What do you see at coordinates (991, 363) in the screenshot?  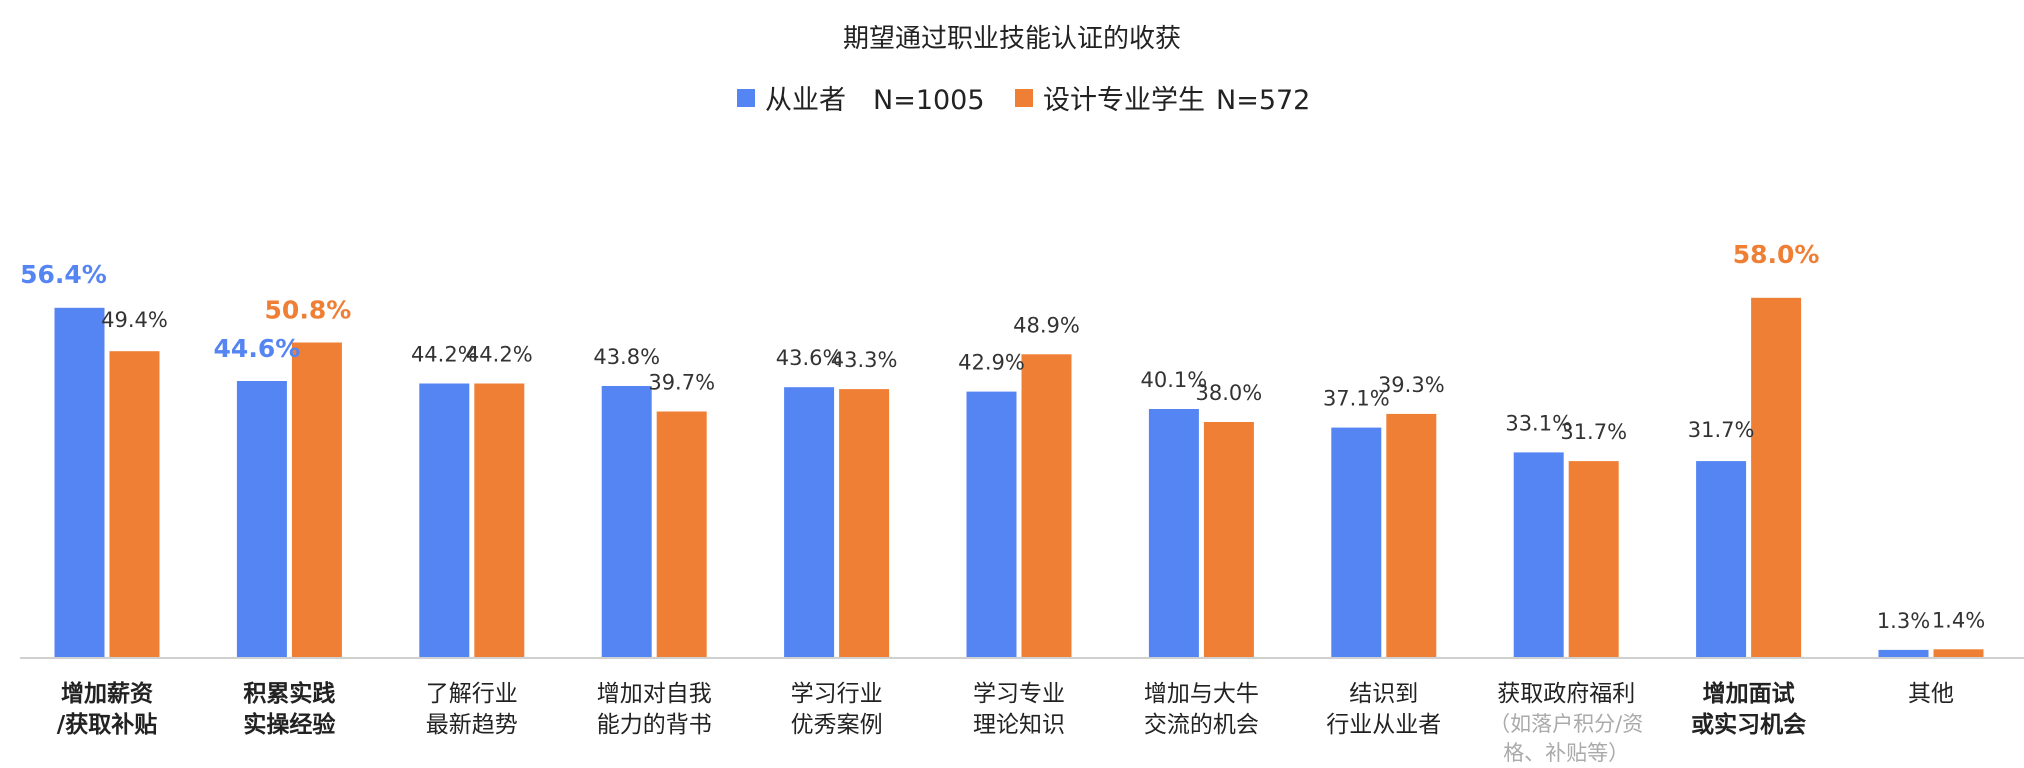 I see `value-label-s0-c5: 42.9%` at bounding box center [991, 363].